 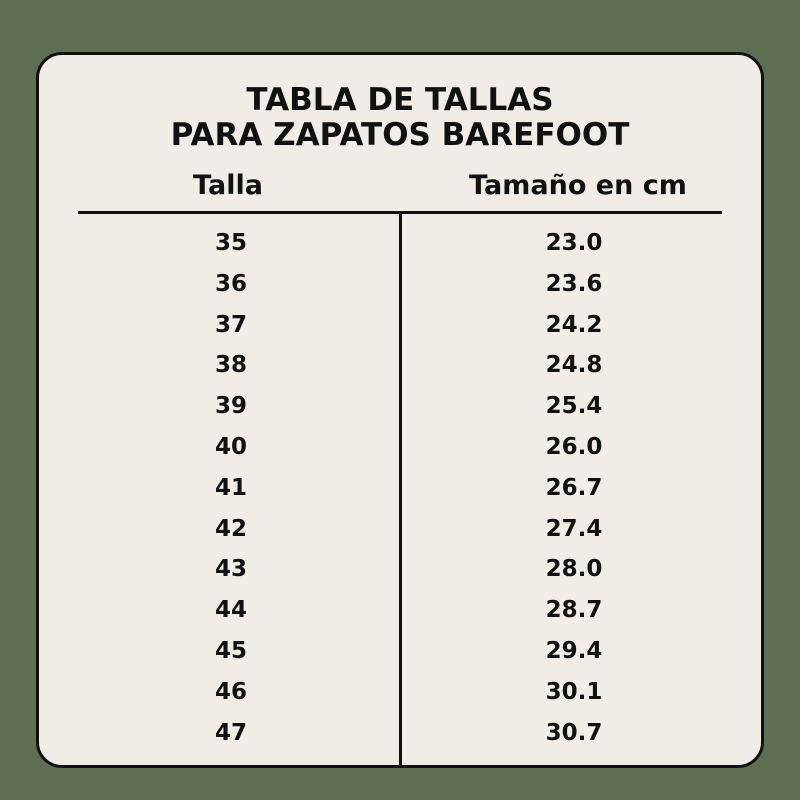 I want to click on cm-cell: 24.8, so click(x=574, y=365).